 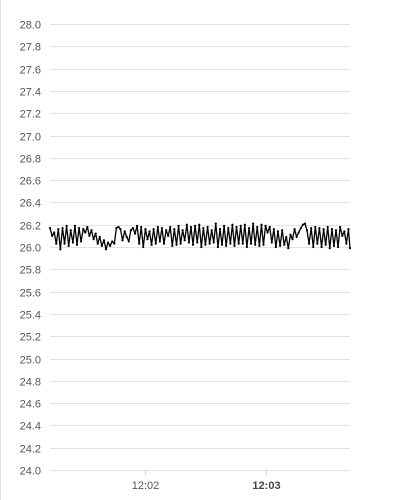 I want to click on y-tick-label: 27.8, so click(x=30, y=48).